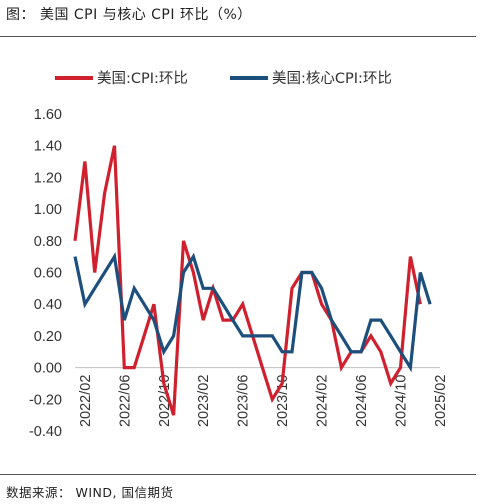  I want to click on chart-title: 图： 美国 CPI 与核心 CPI 环比（%）, so click(129, 15).